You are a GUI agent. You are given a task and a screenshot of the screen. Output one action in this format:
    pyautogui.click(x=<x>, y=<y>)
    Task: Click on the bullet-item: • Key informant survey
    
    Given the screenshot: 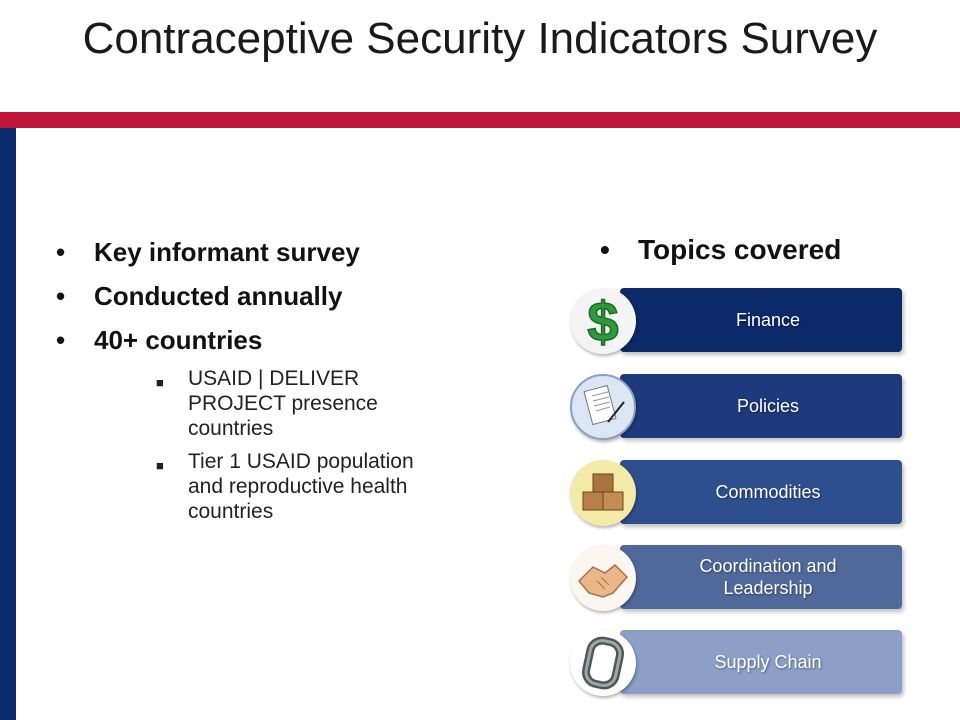 What is the action you would take?
    pyautogui.click(x=266, y=252)
    